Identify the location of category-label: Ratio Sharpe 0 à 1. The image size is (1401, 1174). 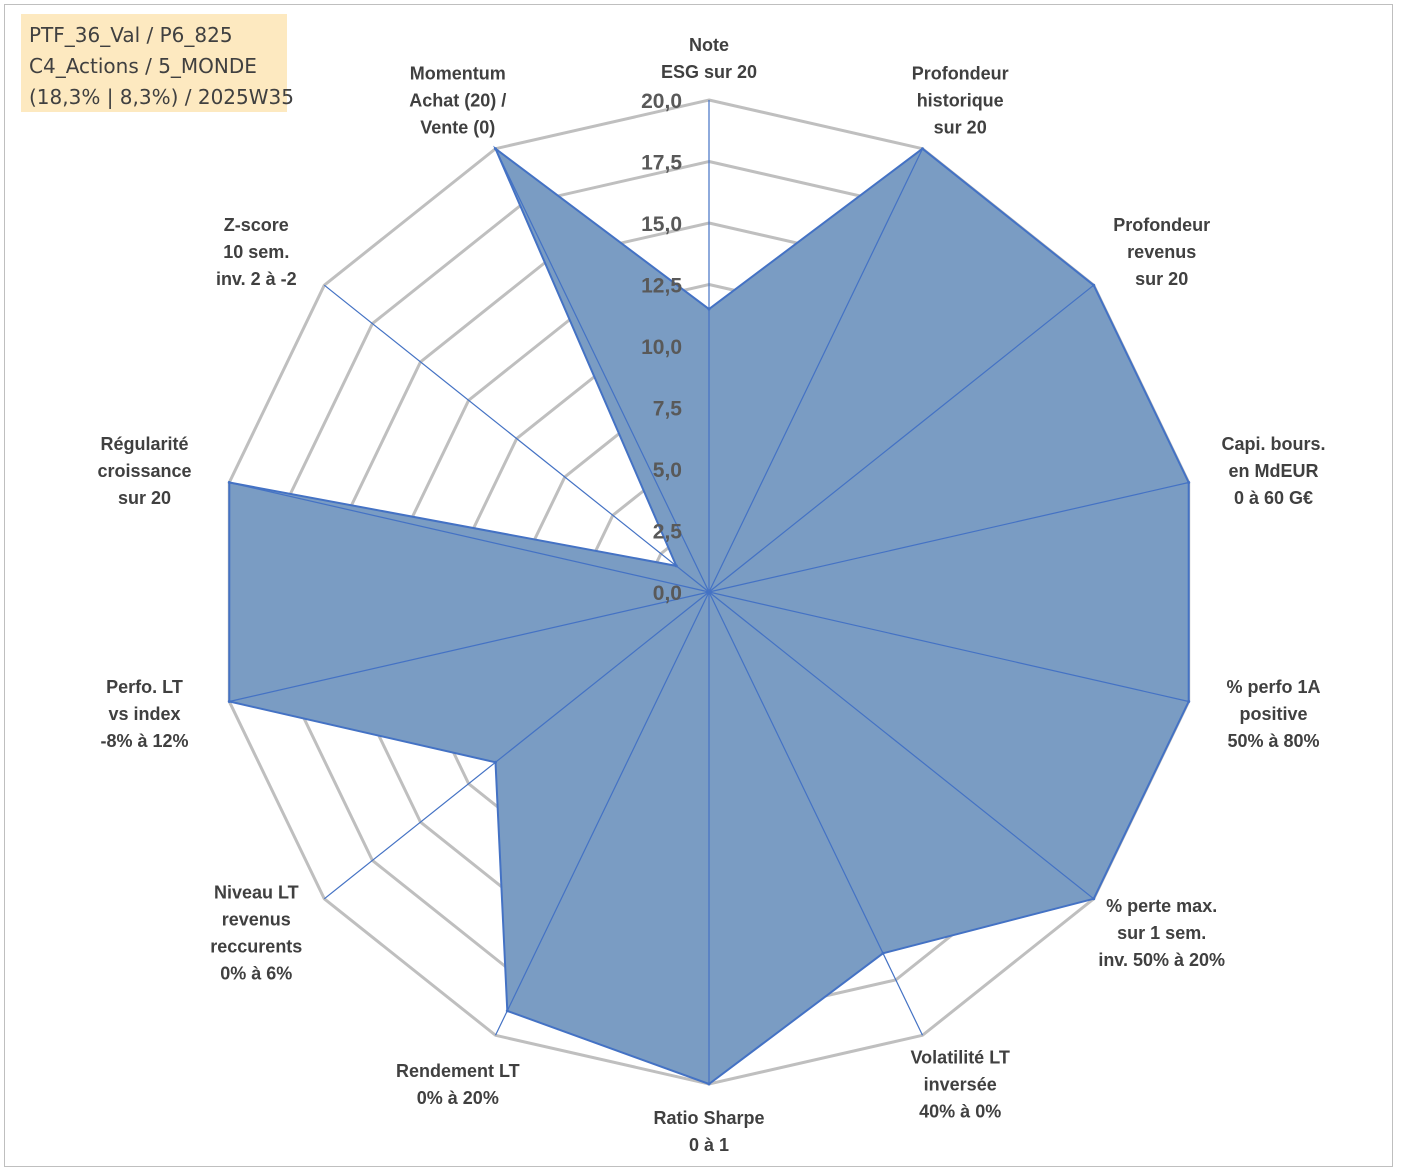
(708, 1131).